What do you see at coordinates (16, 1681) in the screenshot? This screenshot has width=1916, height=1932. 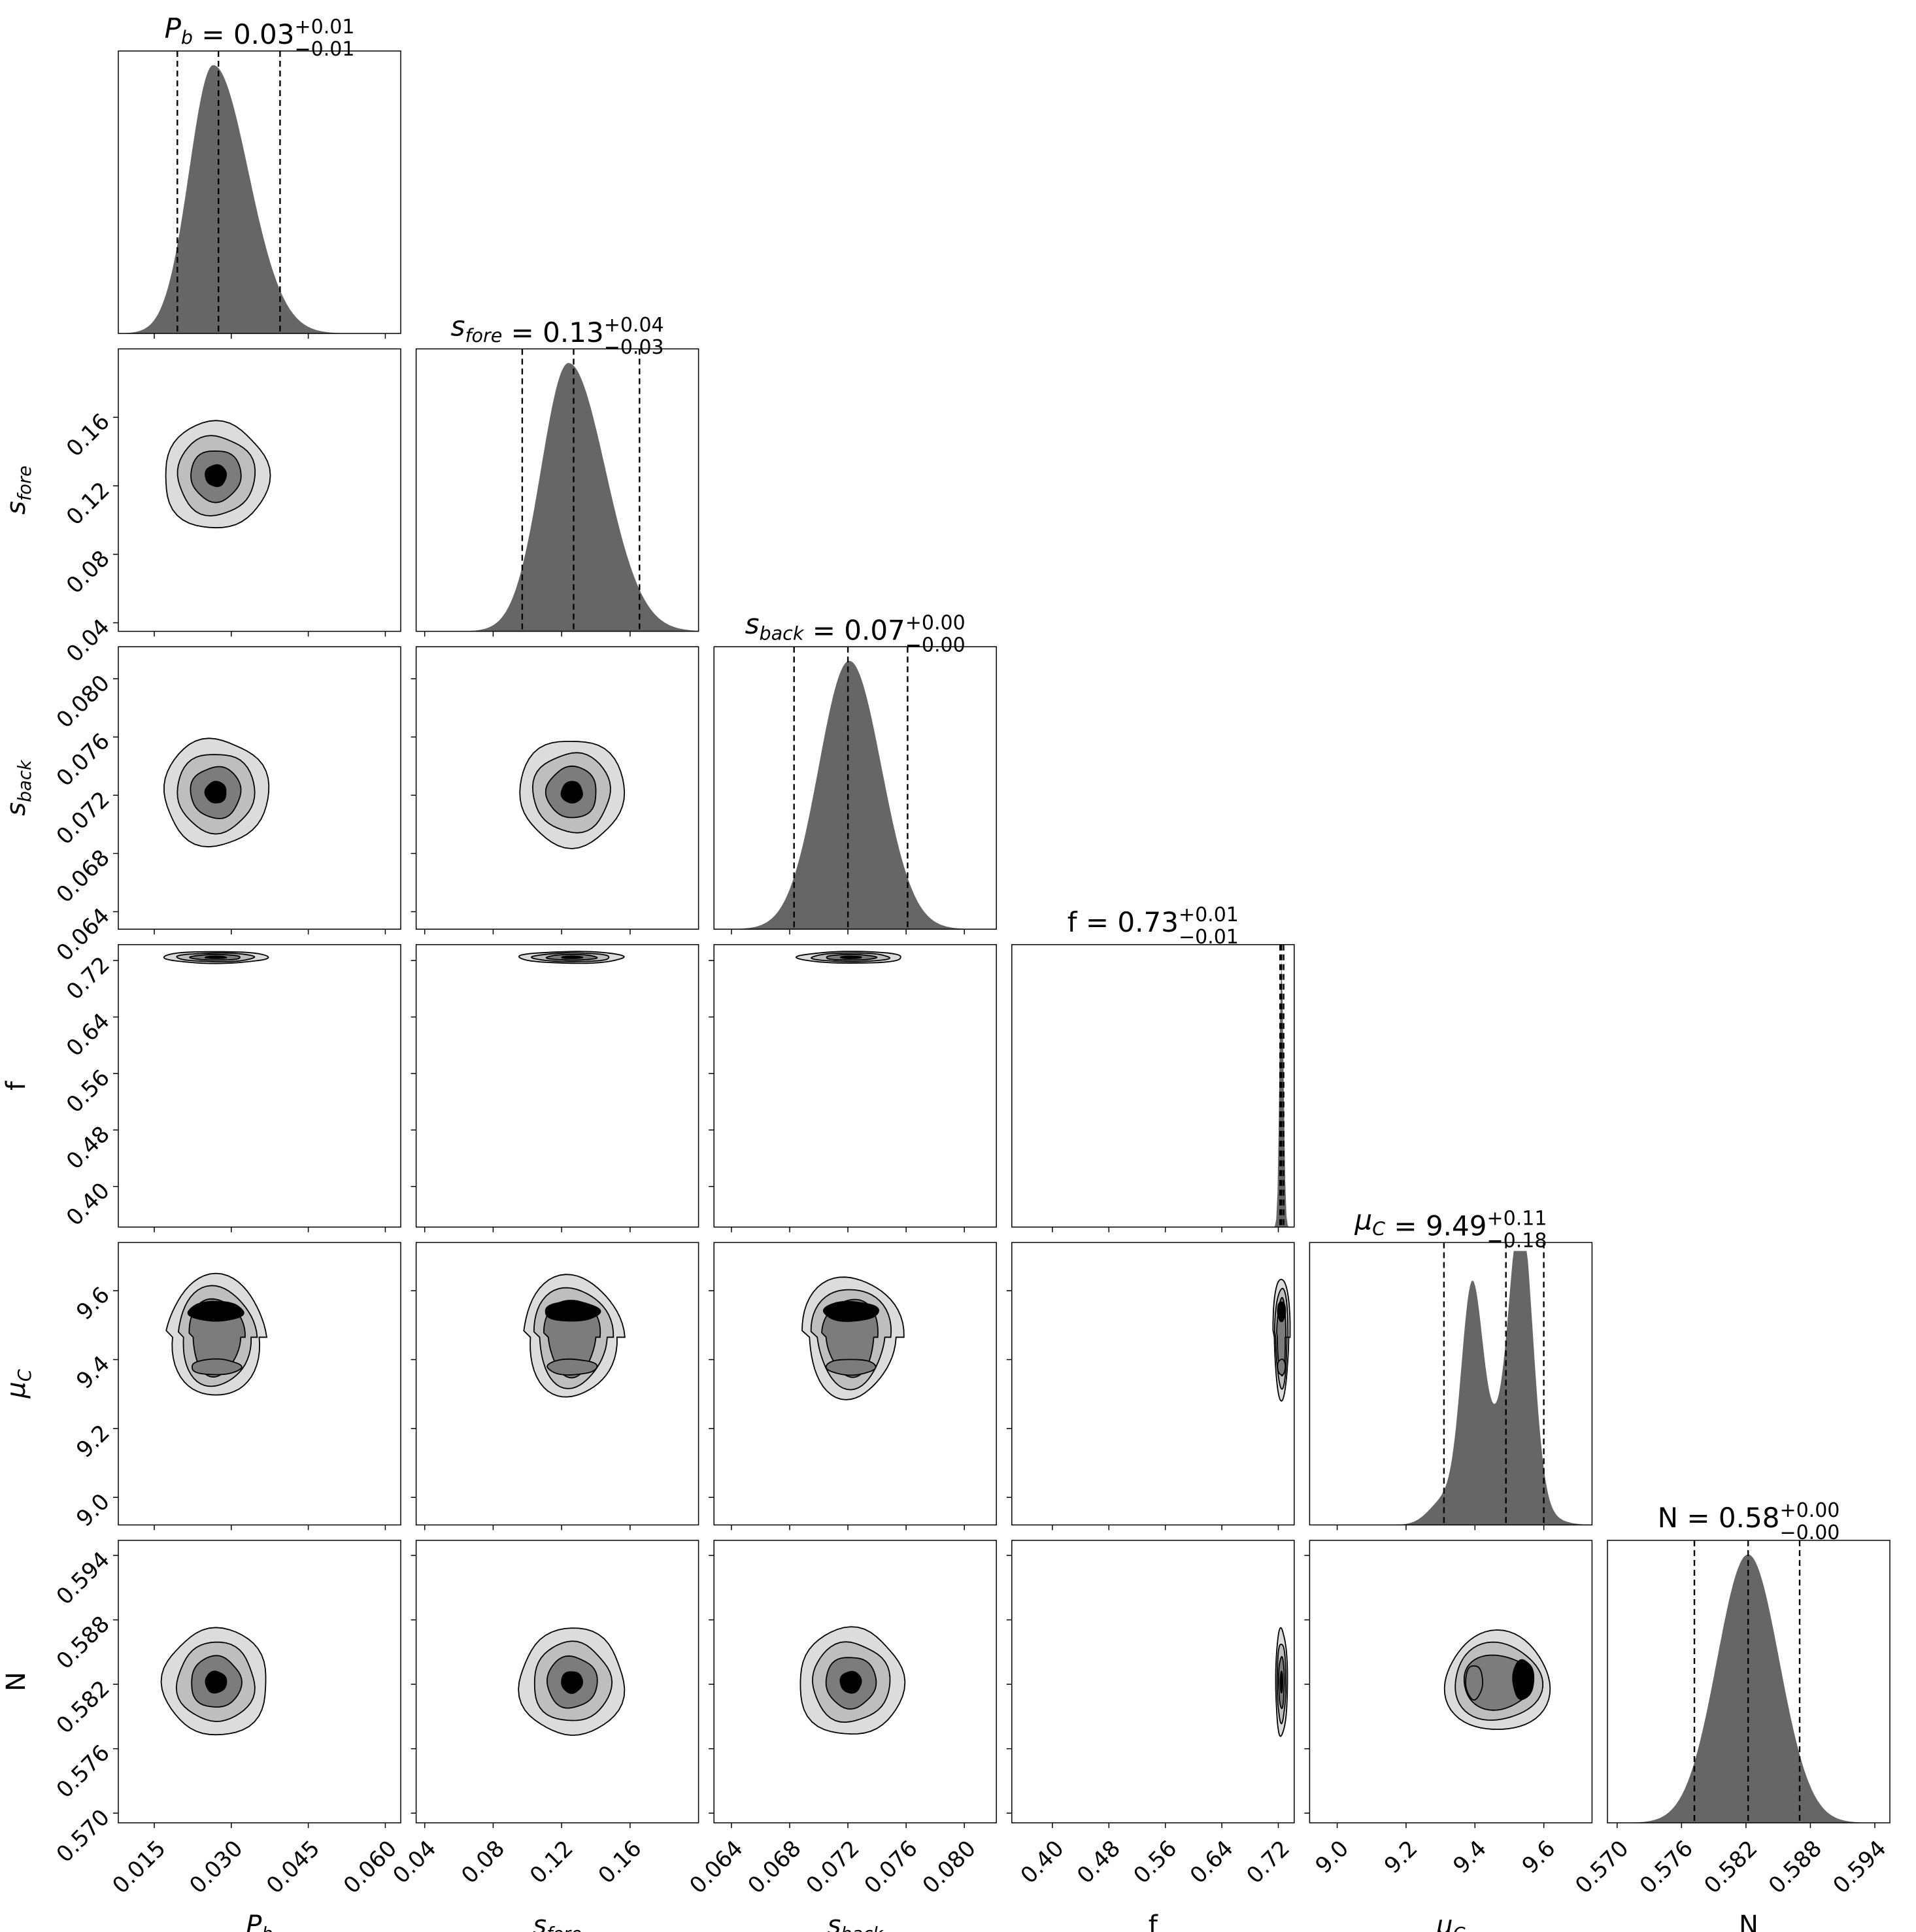 I see `y-axis-label-N: N` at bounding box center [16, 1681].